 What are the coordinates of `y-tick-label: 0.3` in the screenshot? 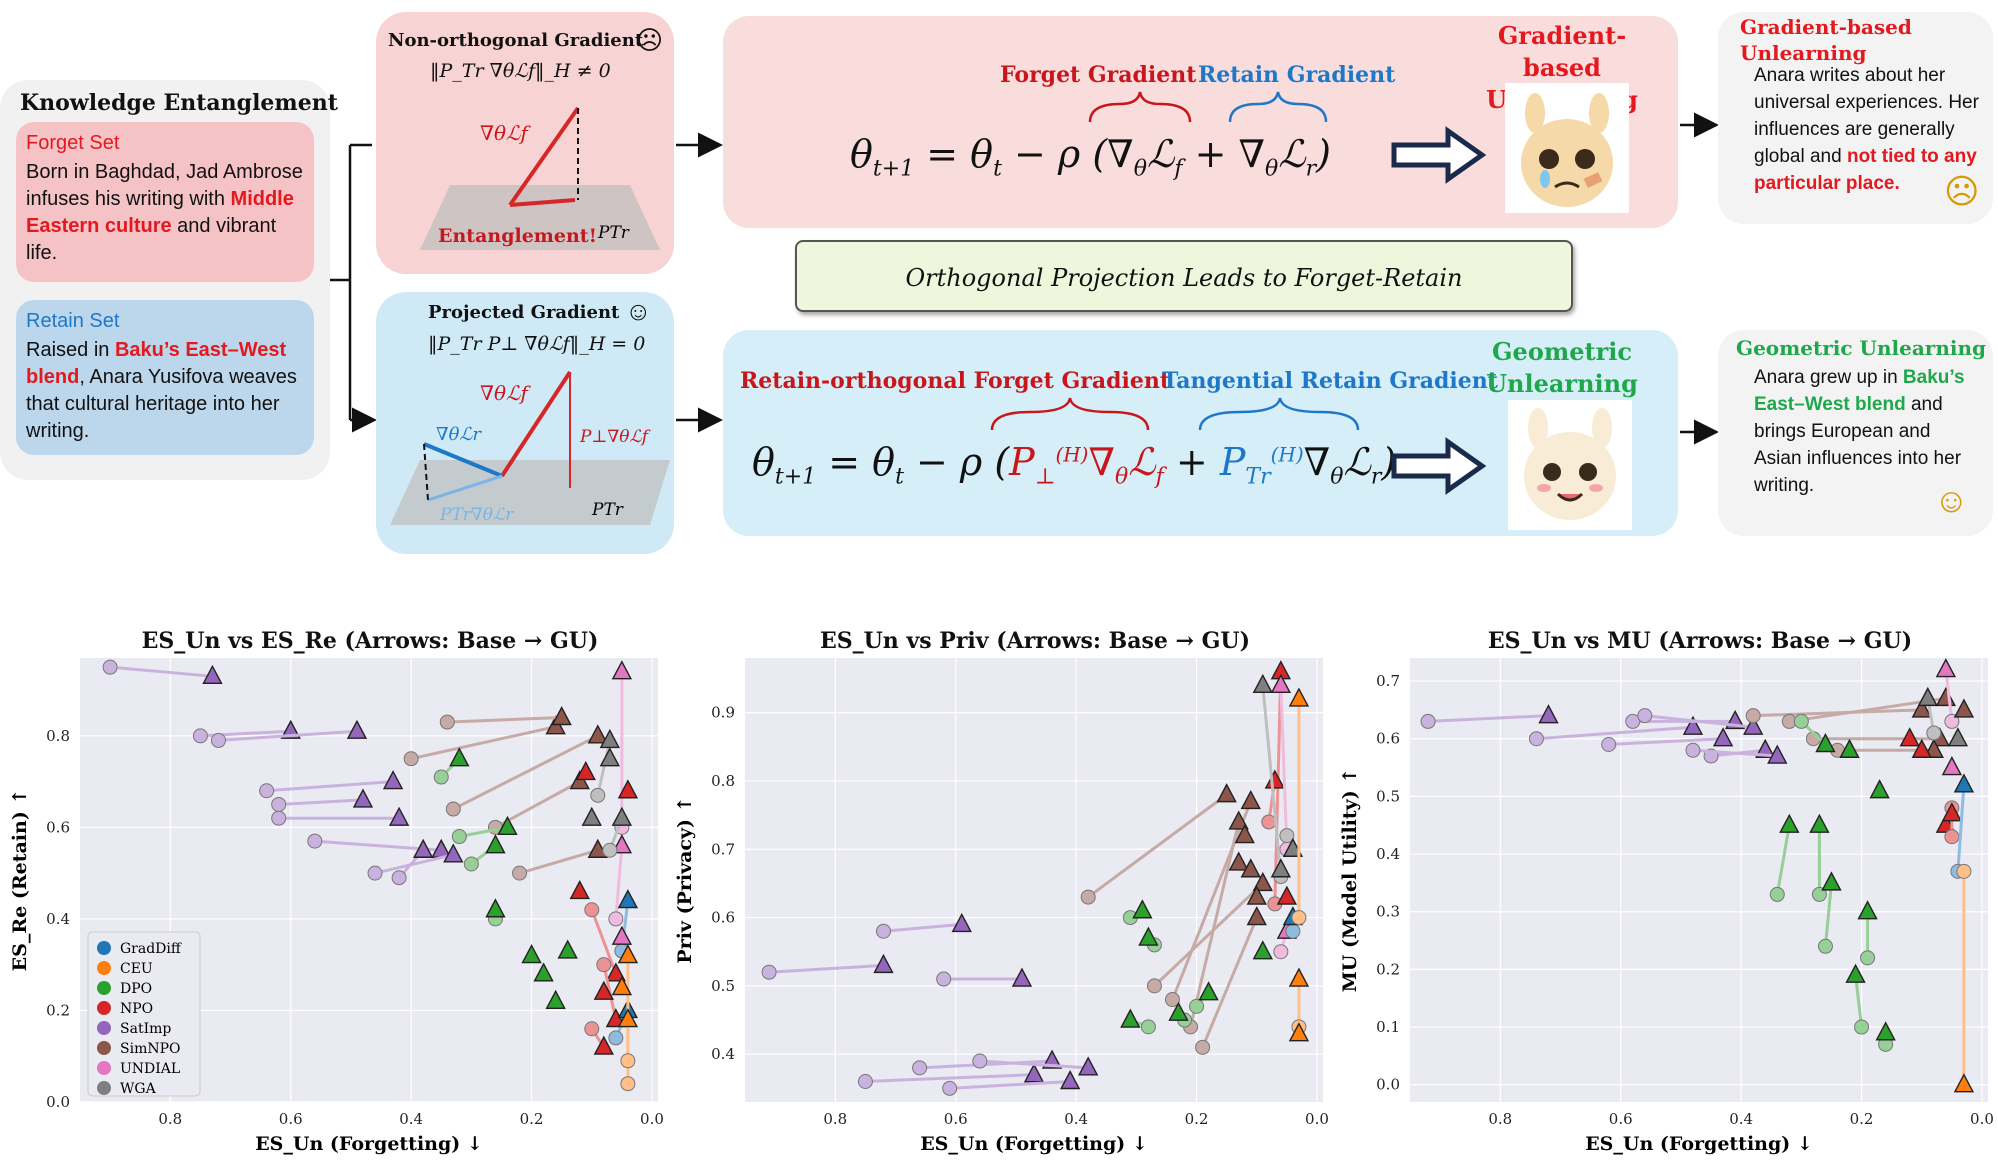 It's located at (1388, 912).